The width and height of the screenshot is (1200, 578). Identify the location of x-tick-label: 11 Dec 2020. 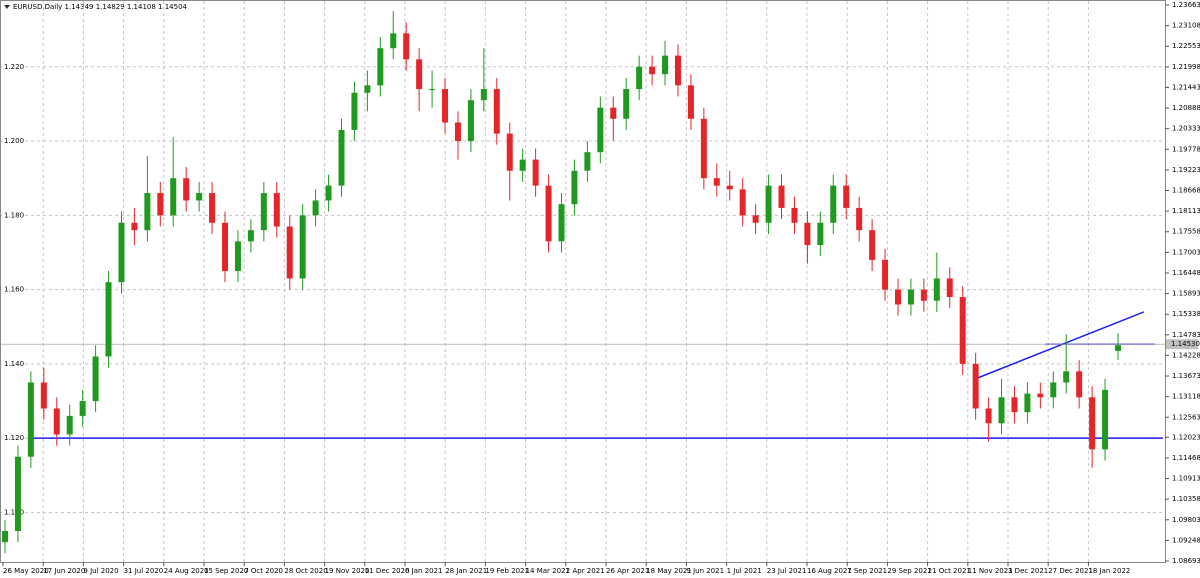
(387, 571).